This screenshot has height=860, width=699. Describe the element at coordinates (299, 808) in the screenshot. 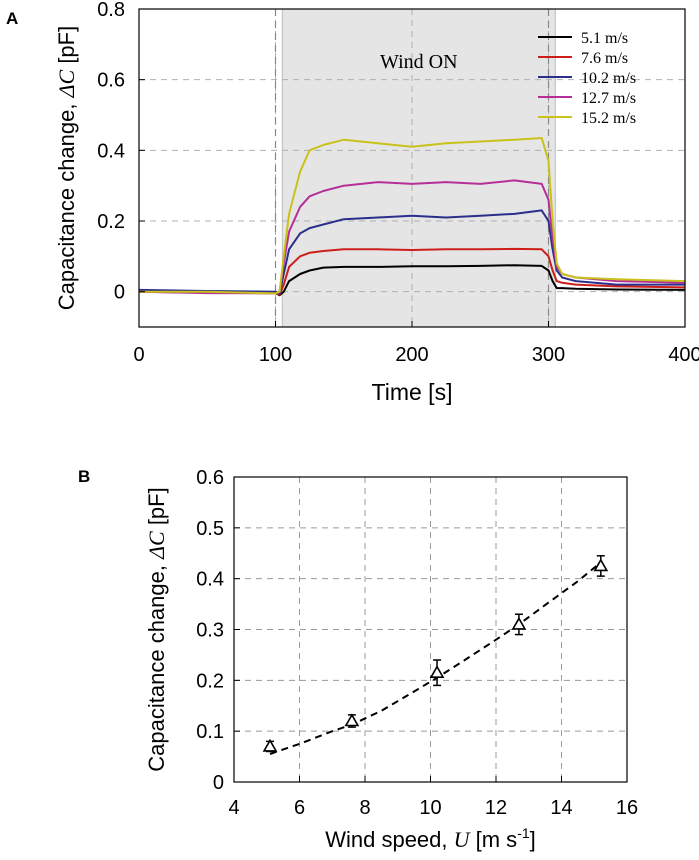

I see `x-tick-label: 6` at that location.